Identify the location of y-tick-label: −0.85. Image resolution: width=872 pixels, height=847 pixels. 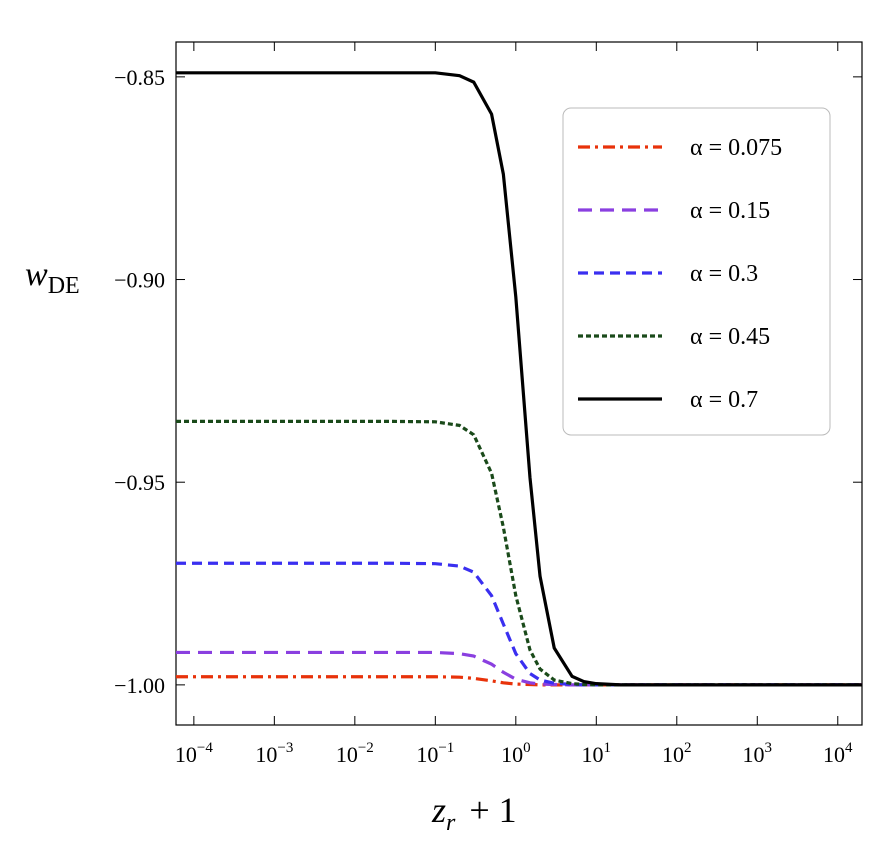
(139, 77).